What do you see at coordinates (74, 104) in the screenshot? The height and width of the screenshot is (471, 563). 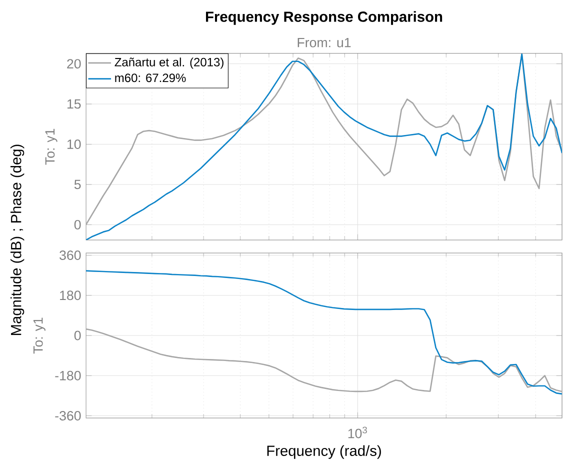 I see `y-tick-label: 15` at bounding box center [74, 104].